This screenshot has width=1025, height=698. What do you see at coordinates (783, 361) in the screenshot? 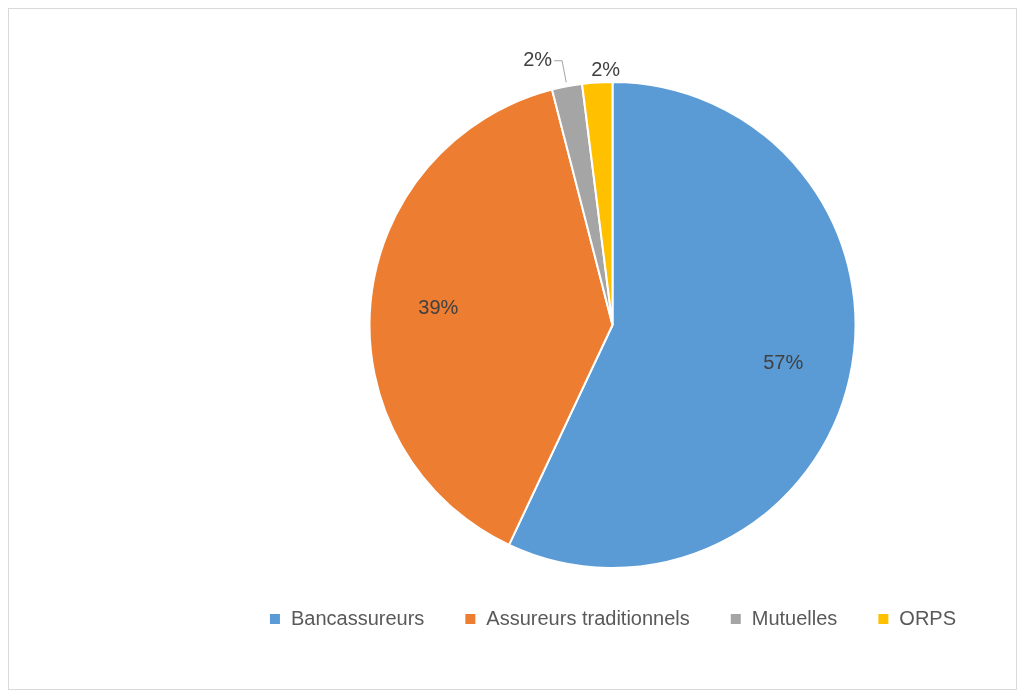
I see `data-label: 57%` at bounding box center [783, 361].